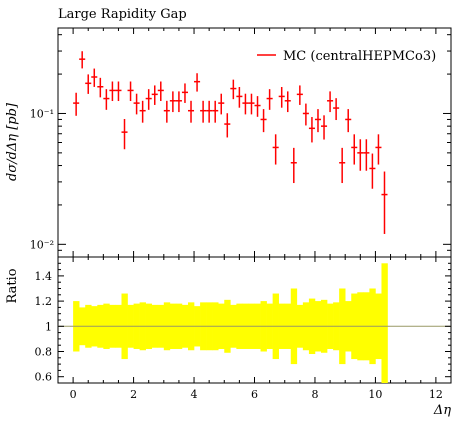 The image size is (467, 422). I want to click on x-tick-label: 12, so click(436, 394).